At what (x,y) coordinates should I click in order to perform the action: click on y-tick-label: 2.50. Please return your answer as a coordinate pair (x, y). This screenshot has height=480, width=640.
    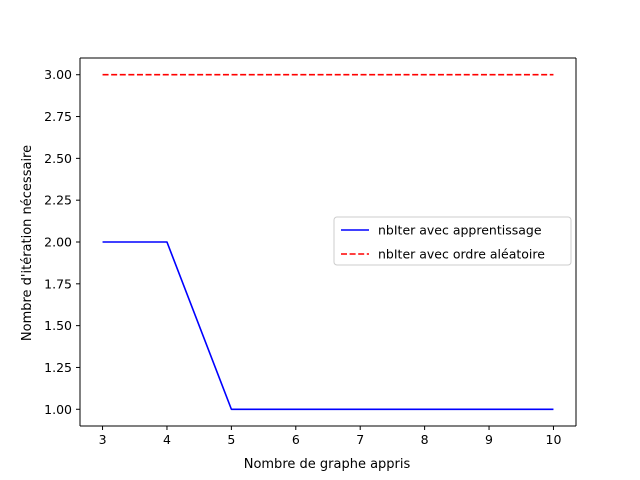
    Looking at the image, I should click on (58, 158).